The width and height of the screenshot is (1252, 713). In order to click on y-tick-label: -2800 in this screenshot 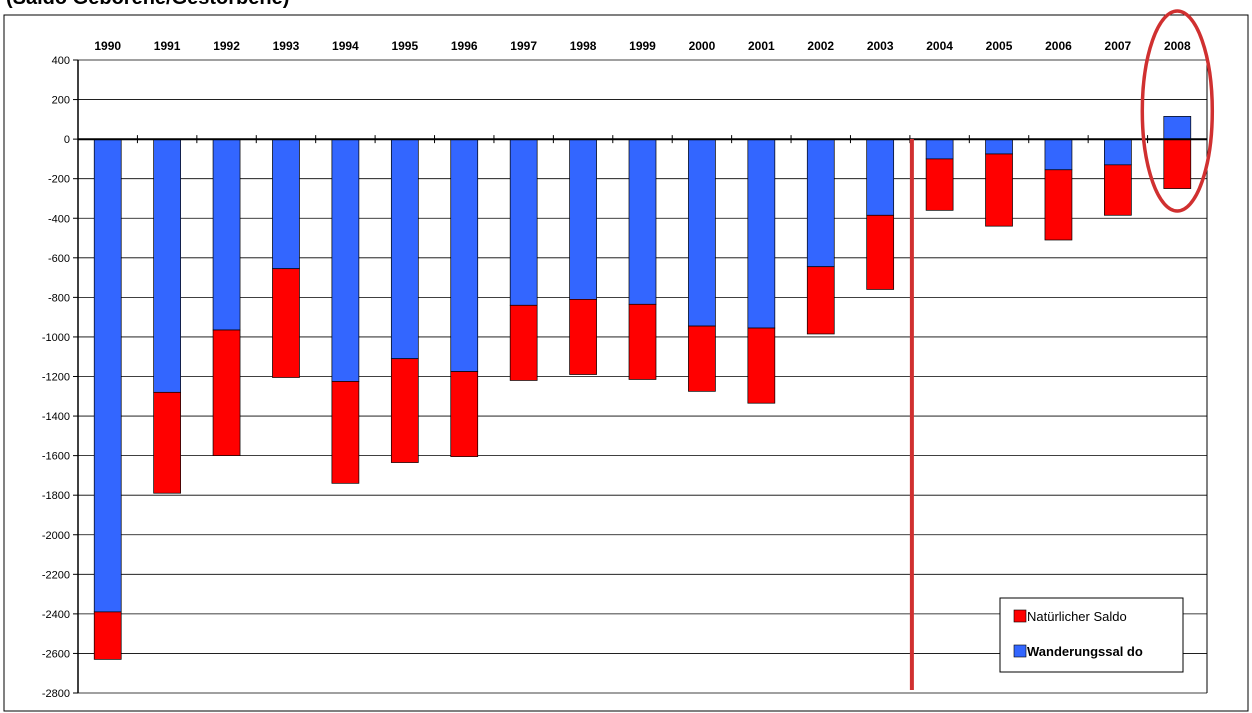, I will do `click(56, 694)`.